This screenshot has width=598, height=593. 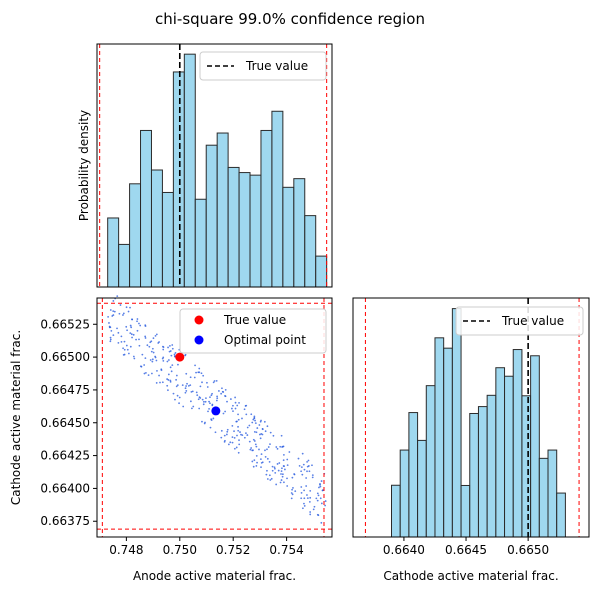 What do you see at coordinates (198, 384) in the screenshot?
I see `highlight-points` at bounding box center [198, 384].